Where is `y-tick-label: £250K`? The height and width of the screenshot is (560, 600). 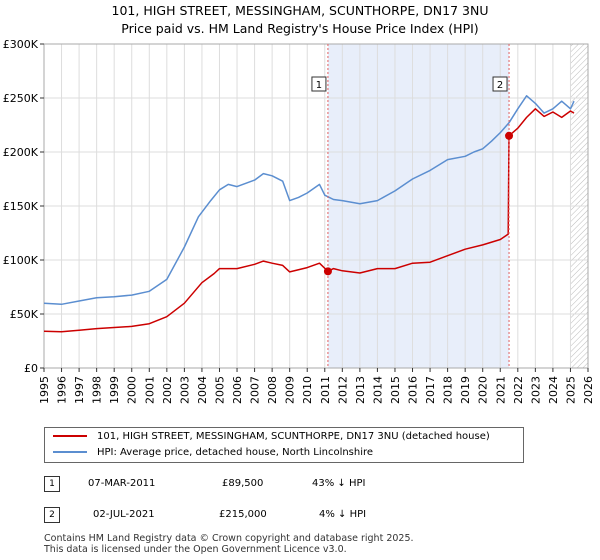 y-tick-label: £250K is located at coordinates (21, 98).